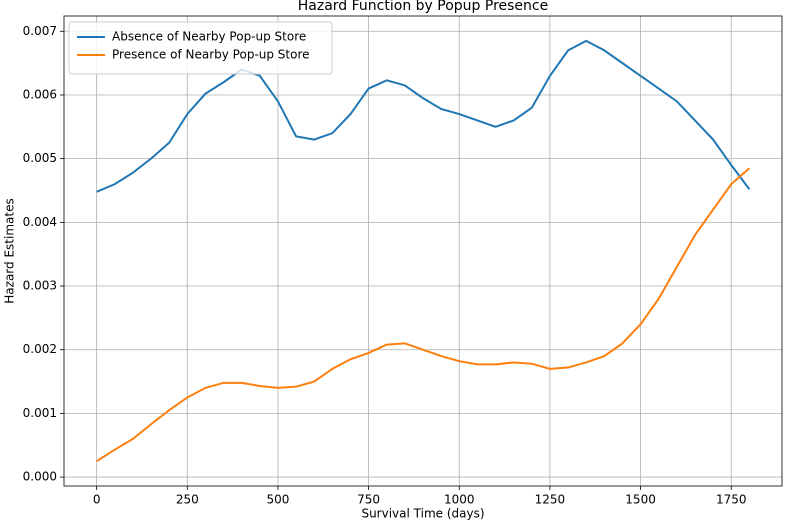 The height and width of the screenshot is (522, 800). I want to click on x-tick-label: 1000, so click(459, 500).